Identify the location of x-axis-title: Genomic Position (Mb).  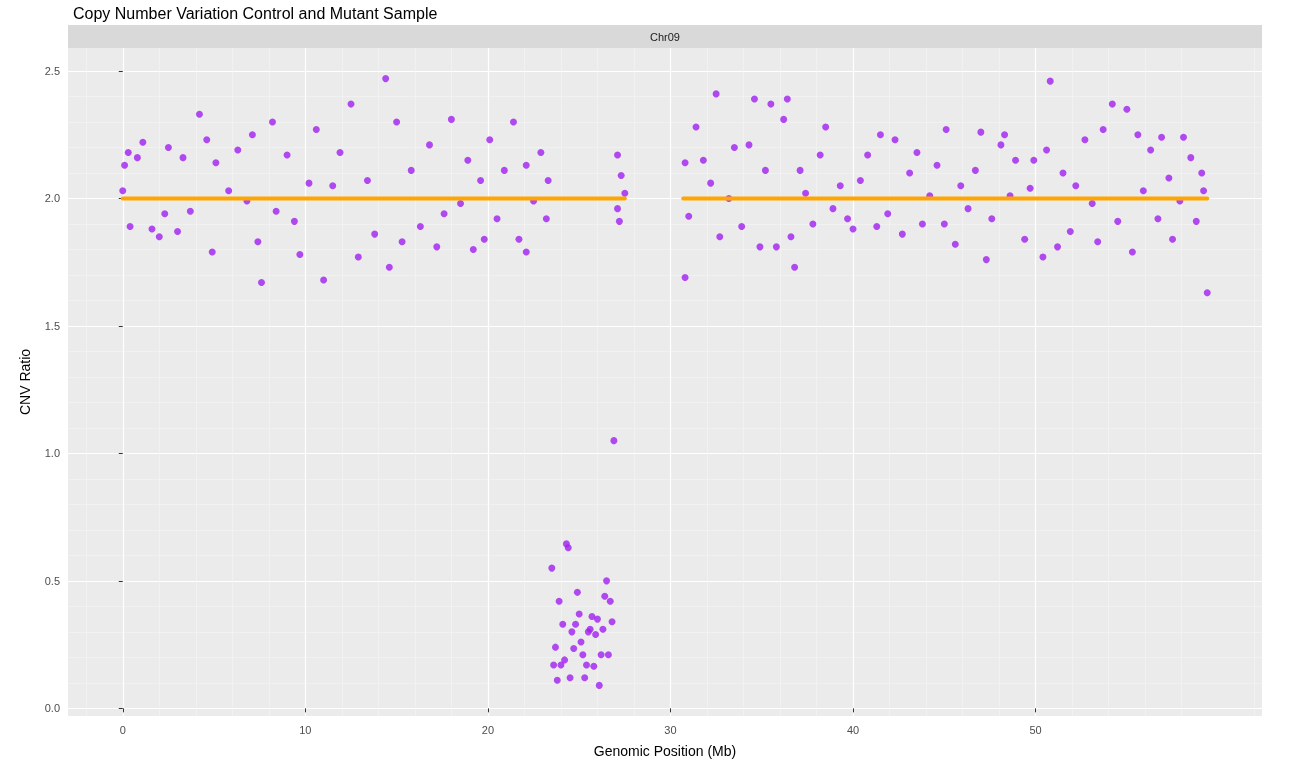
(665, 751).